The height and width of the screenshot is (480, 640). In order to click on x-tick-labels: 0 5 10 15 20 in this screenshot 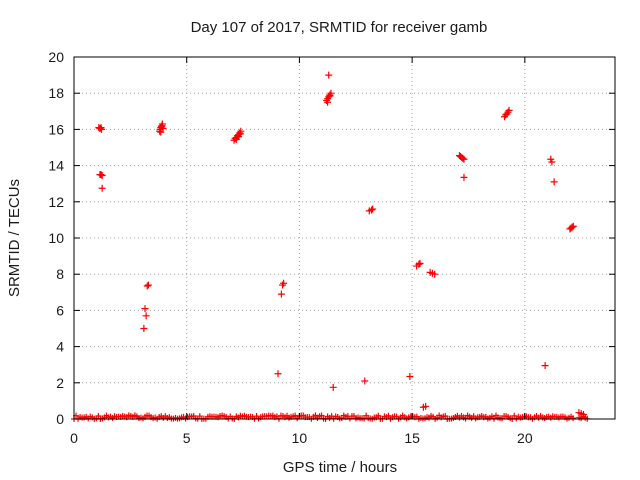, I will do `click(301, 438)`.